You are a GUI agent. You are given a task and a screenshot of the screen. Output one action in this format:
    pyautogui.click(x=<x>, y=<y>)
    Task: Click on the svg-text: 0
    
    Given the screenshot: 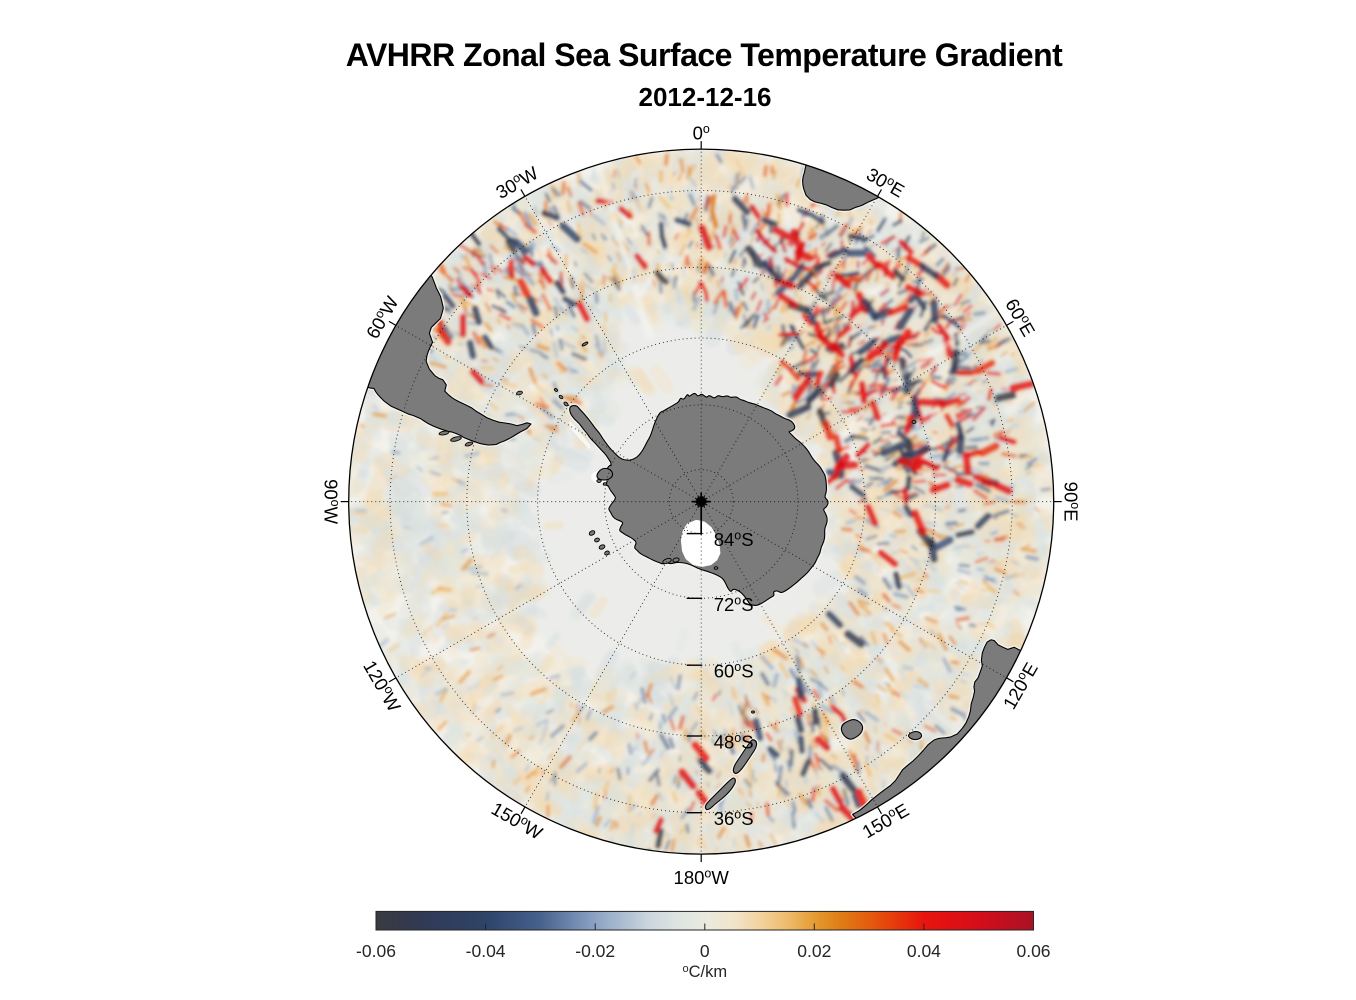 What is the action you would take?
    pyautogui.click(x=705, y=951)
    